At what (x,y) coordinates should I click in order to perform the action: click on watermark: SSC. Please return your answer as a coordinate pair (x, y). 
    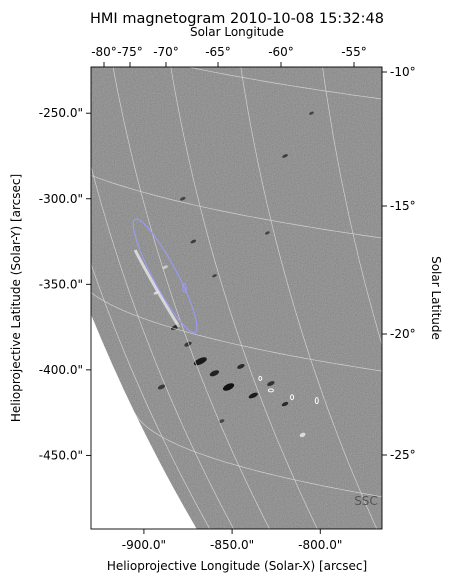
    Looking at the image, I should click on (366, 501).